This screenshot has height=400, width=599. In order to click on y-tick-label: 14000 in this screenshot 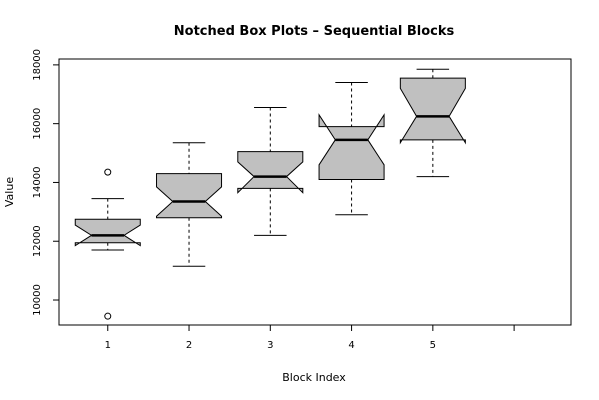, I will do `click(37, 183)`.